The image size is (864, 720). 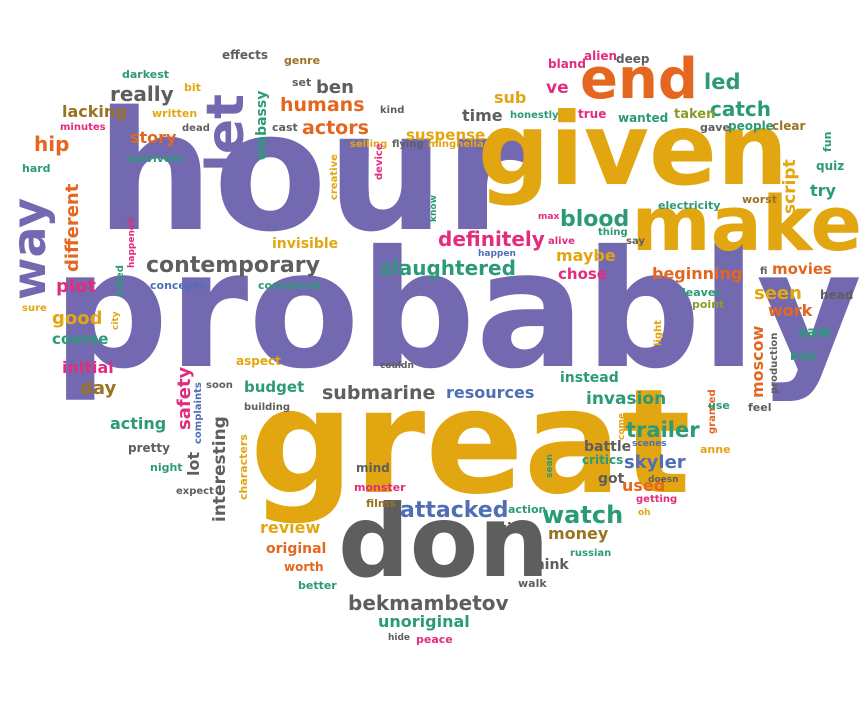 What do you see at coordinates (814, 332) in the screenshot?
I see `word-saw: saw` at bounding box center [814, 332].